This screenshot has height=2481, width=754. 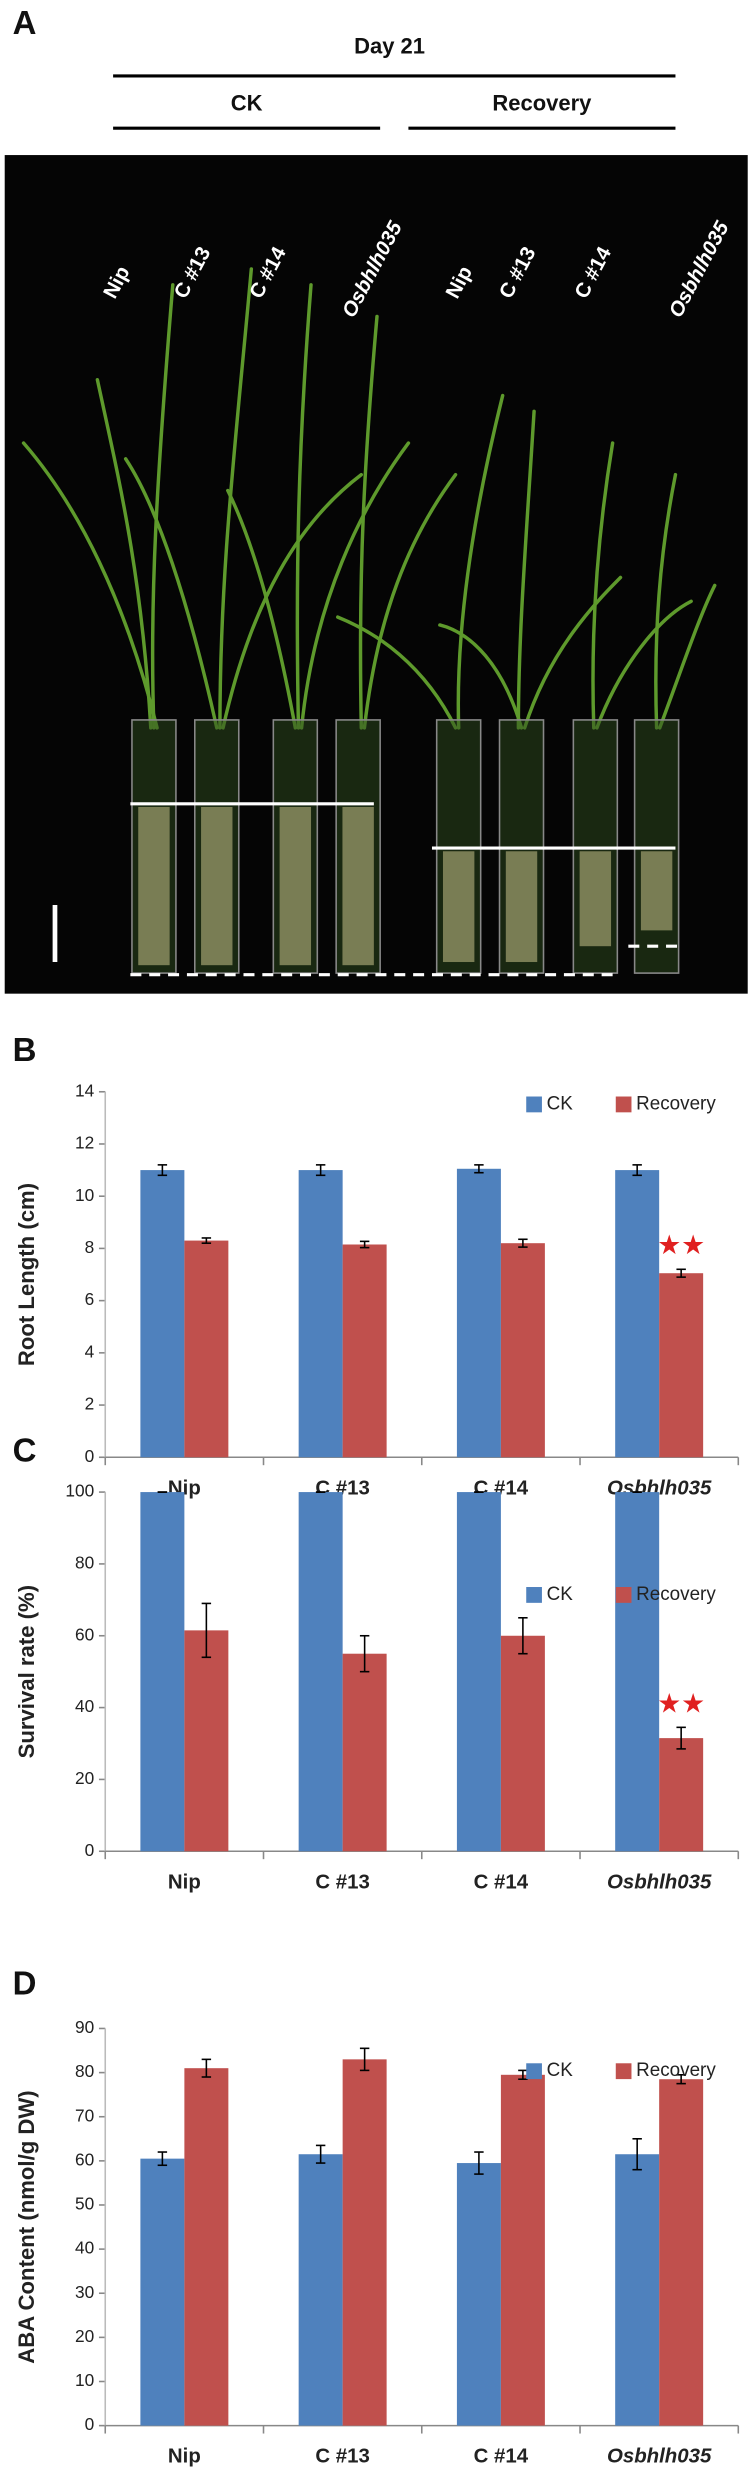 What do you see at coordinates (247, 102) in the screenshot?
I see `group-label: CK` at bounding box center [247, 102].